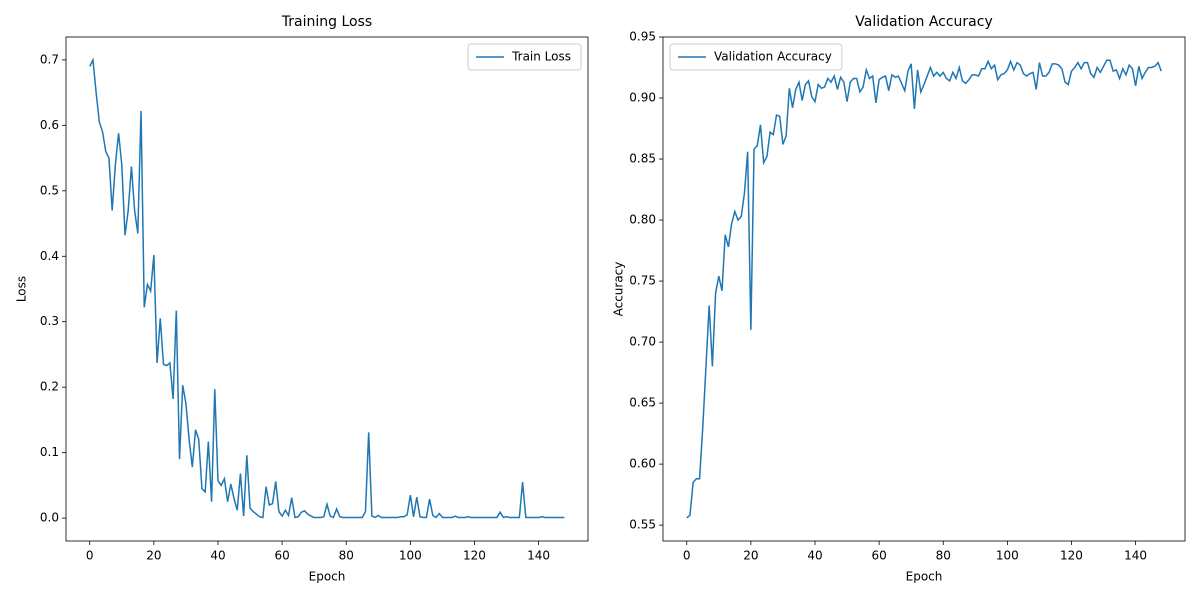 The height and width of the screenshot is (600, 1200). What do you see at coordinates (924, 22) in the screenshot?
I see `axes-title: Validation Accuracy` at bounding box center [924, 22].